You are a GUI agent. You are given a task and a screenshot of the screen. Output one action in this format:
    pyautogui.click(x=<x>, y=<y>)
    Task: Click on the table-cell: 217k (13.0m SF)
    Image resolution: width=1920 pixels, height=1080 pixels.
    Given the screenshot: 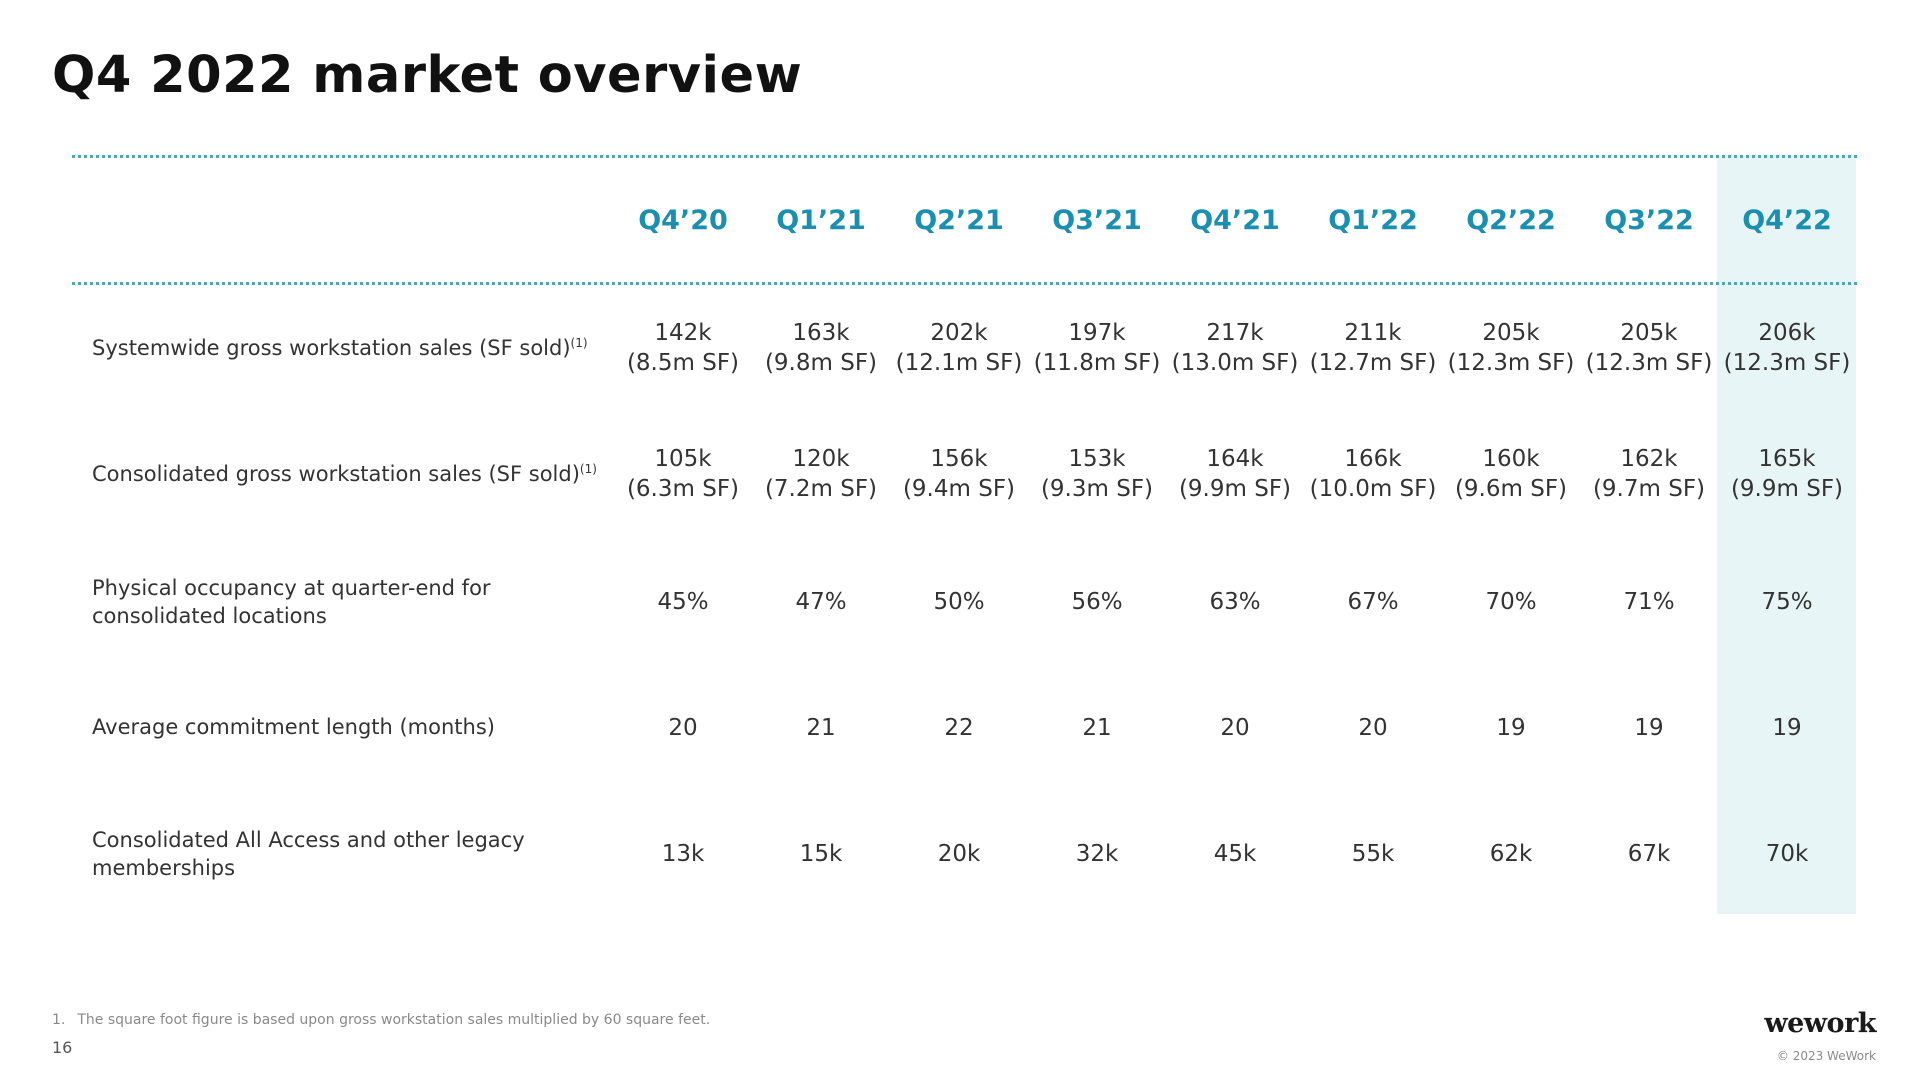 What is the action you would take?
    pyautogui.click(x=1235, y=348)
    